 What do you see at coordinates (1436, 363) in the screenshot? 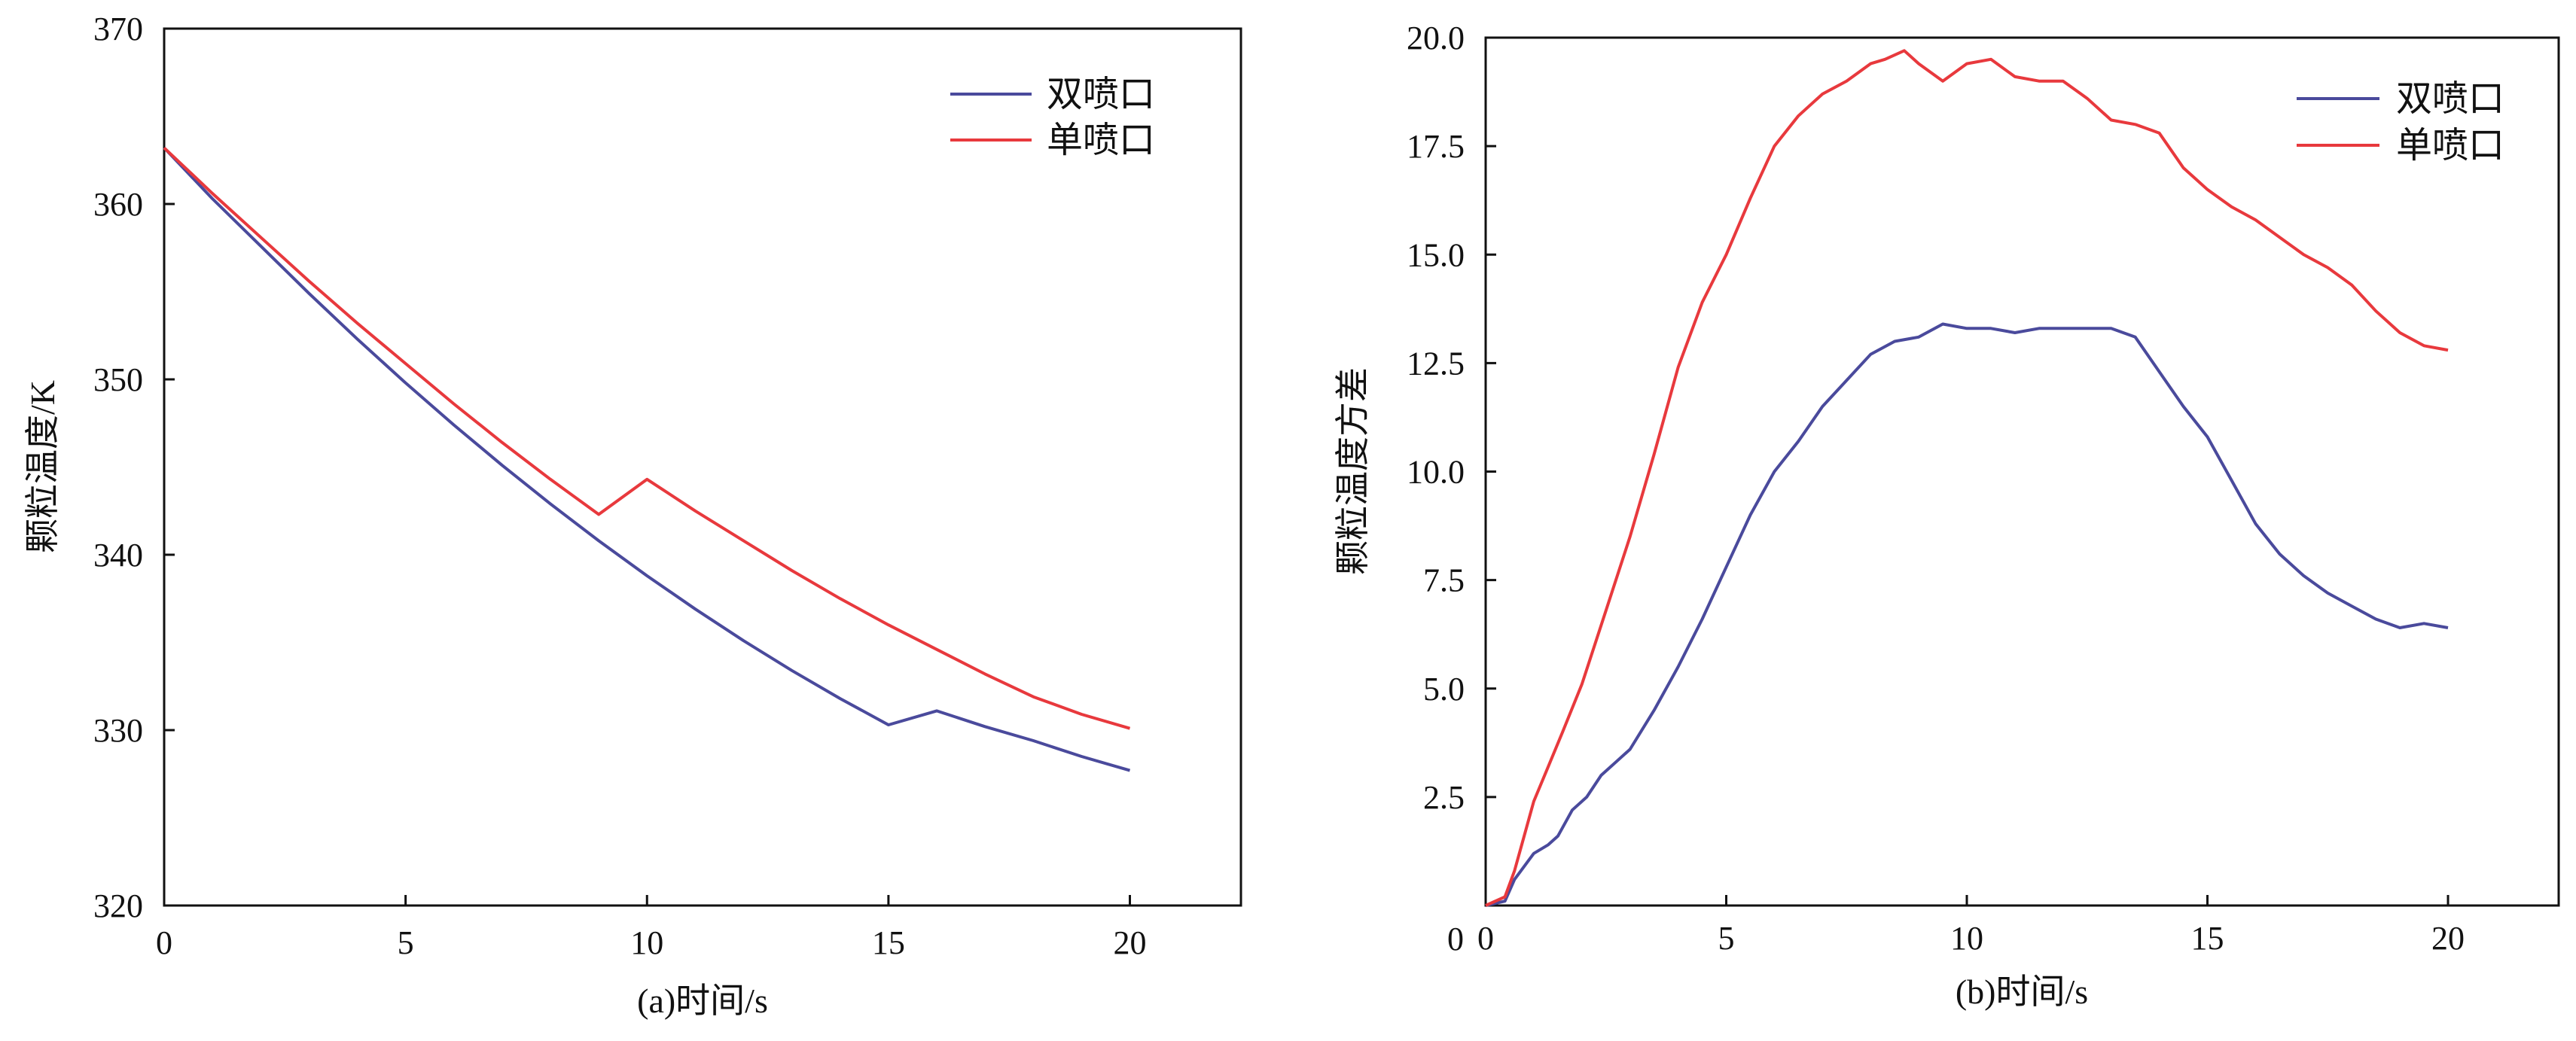
I see `y-tick-label: 12.5` at bounding box center [1436, 363].